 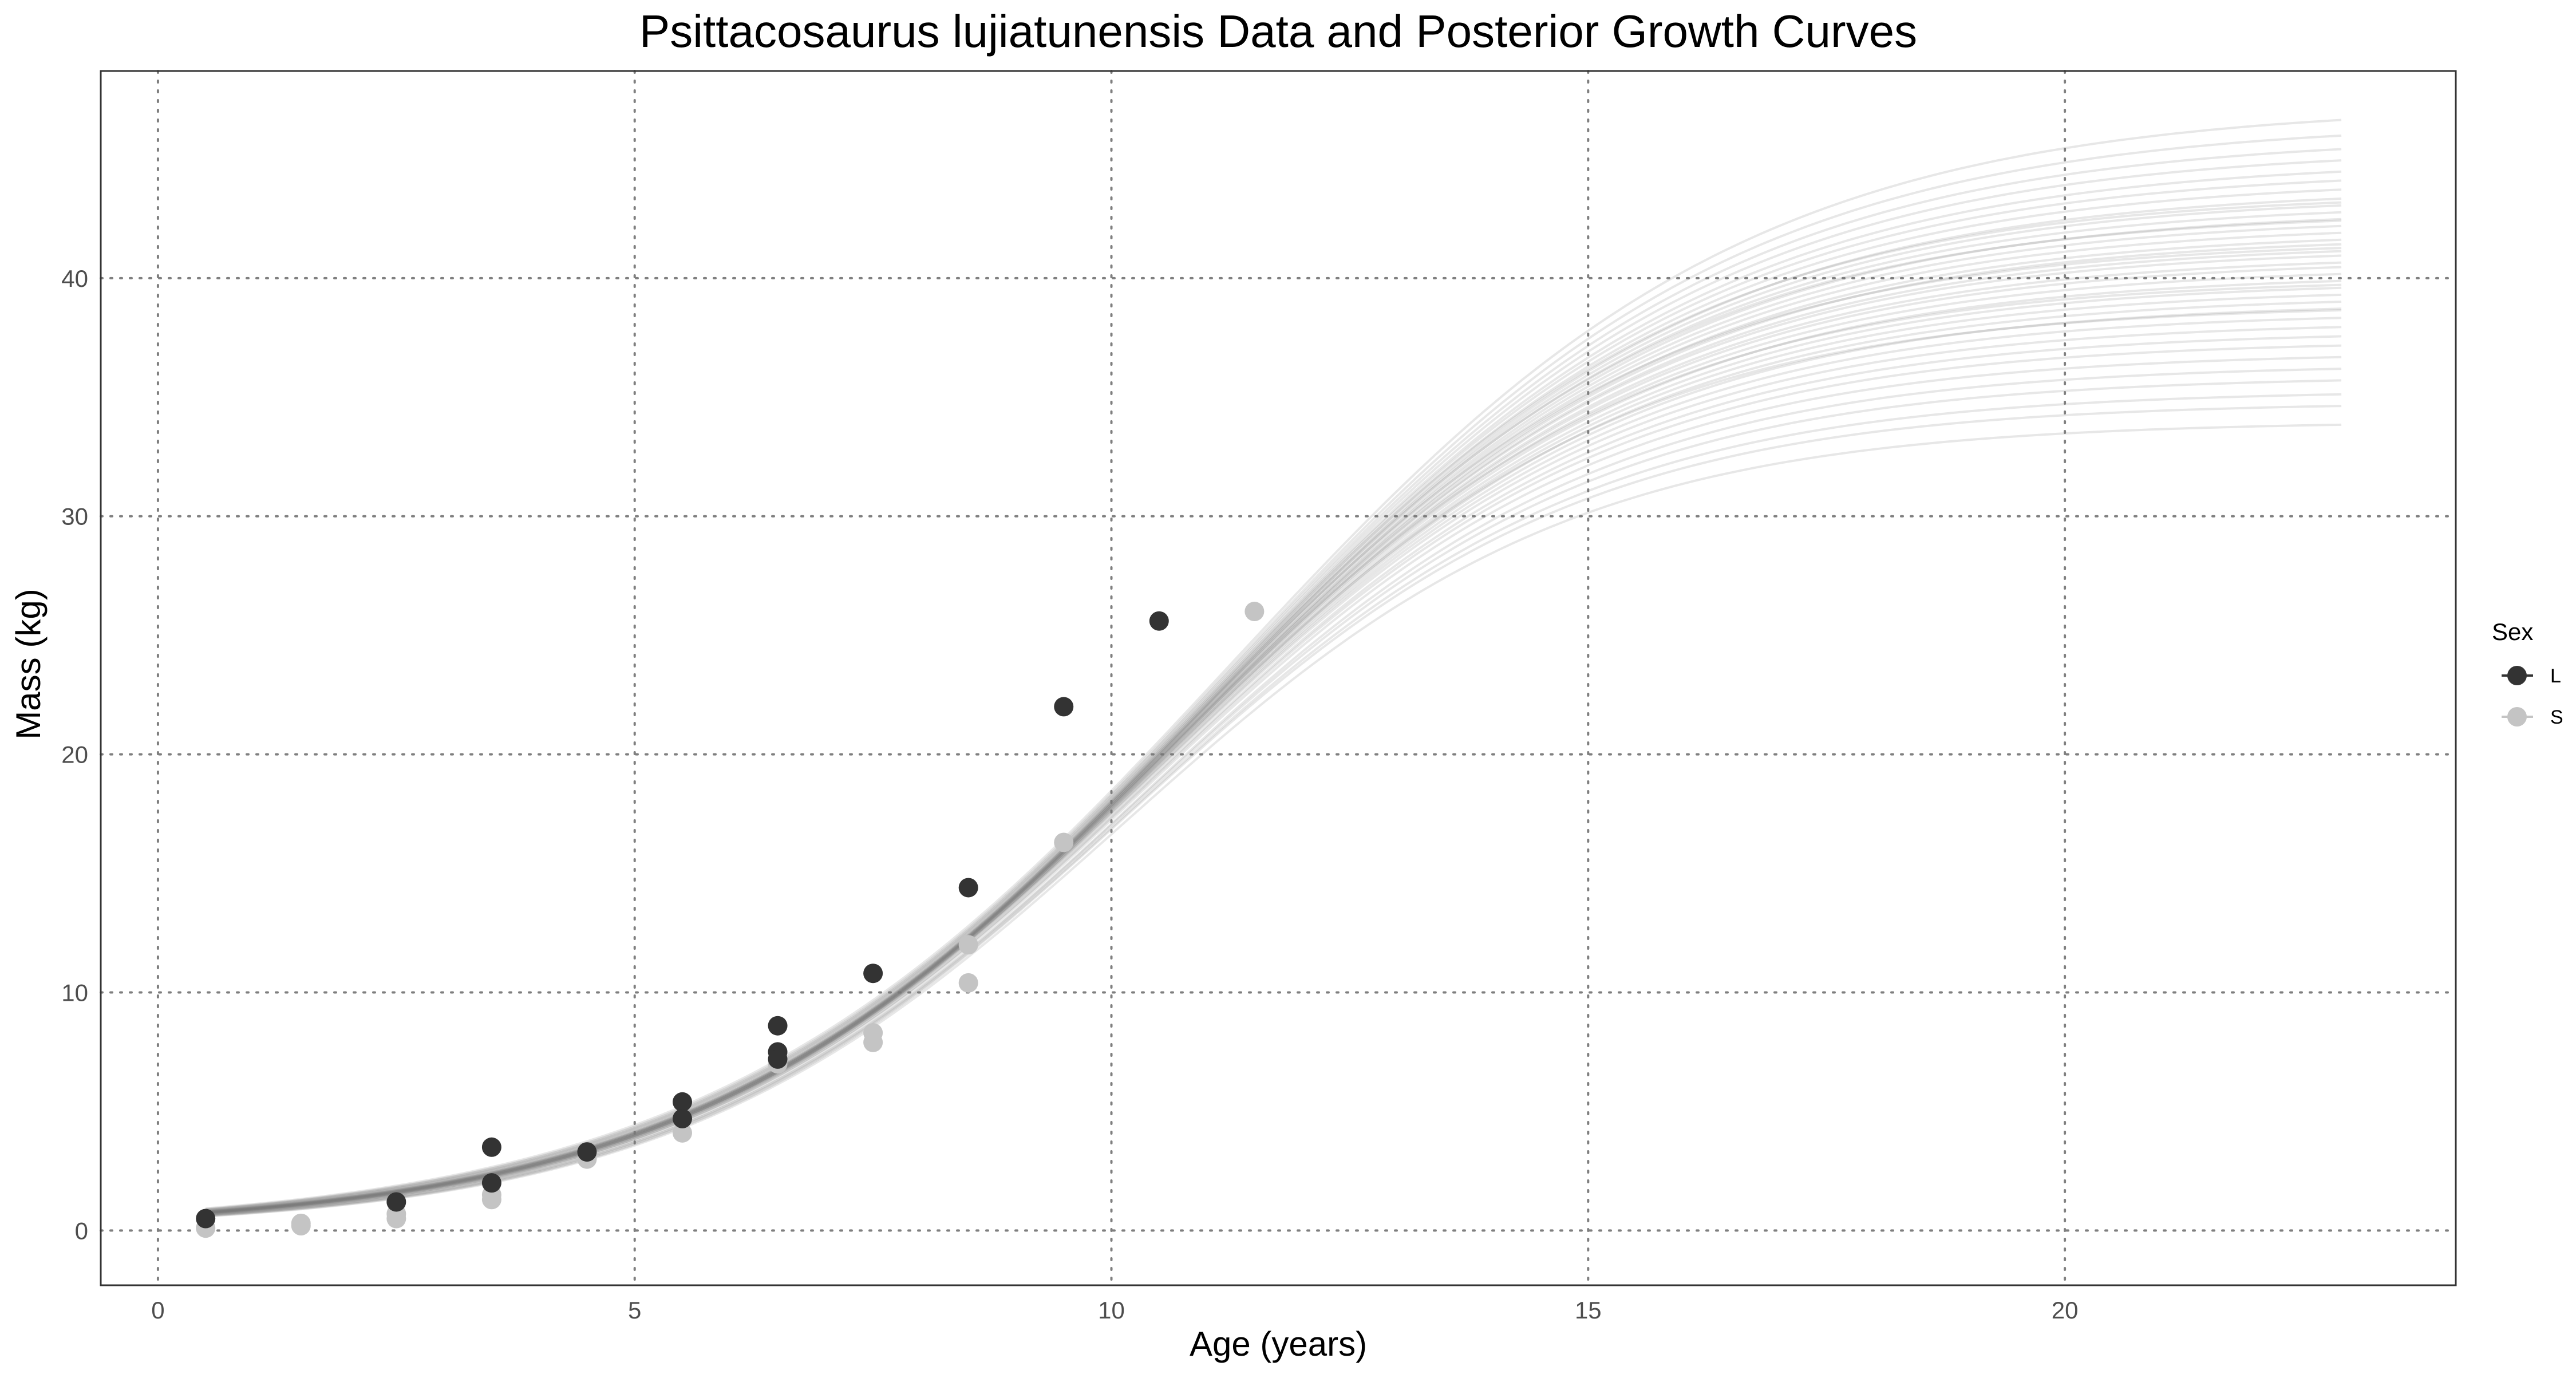 I want to click on y-axis-title: Mass (kg), so click(x=28, y=664).